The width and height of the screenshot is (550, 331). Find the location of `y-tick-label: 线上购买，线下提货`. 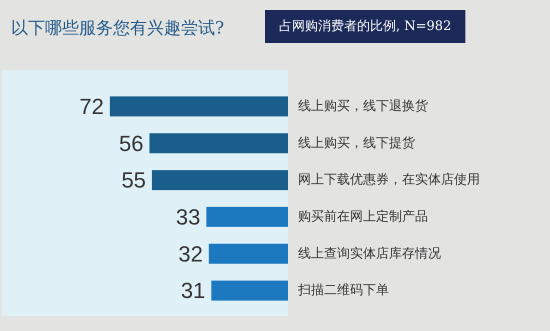

y-tick-label: 线上购买，线下提货 is located at coordinates (356, 143).